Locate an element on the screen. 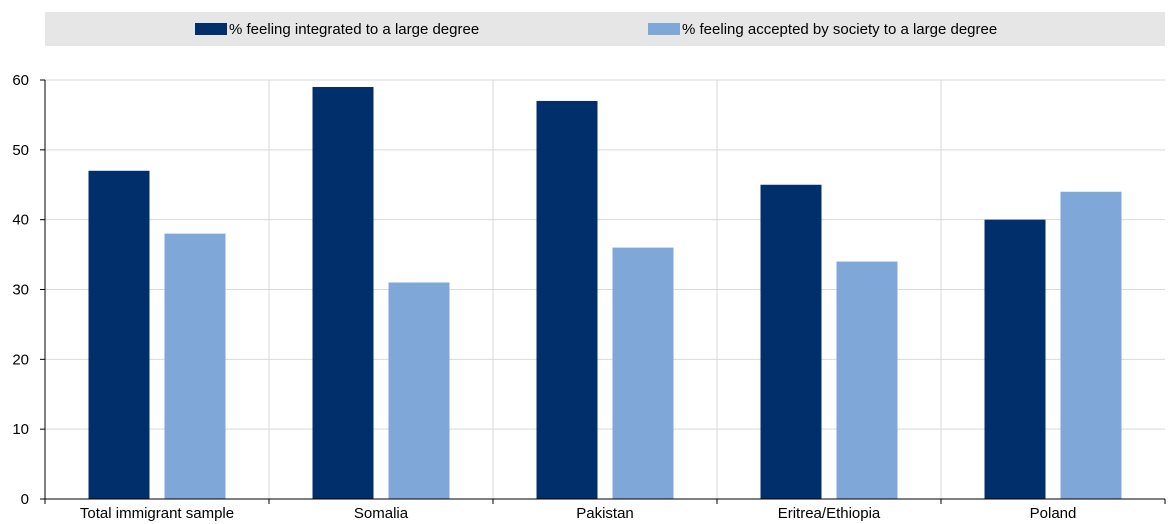 The image size is (1170, 524). legend-swatch-integrated is located at coordinates (211, 29).